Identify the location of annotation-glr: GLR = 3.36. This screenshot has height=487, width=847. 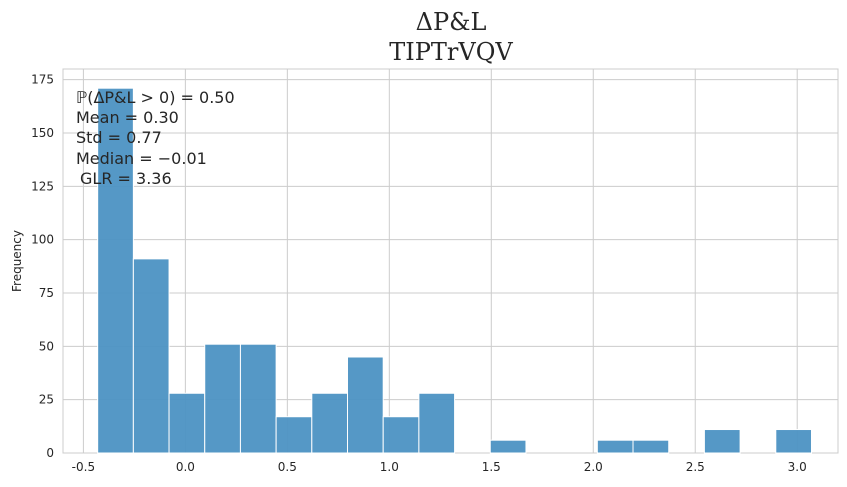
(126, 178).